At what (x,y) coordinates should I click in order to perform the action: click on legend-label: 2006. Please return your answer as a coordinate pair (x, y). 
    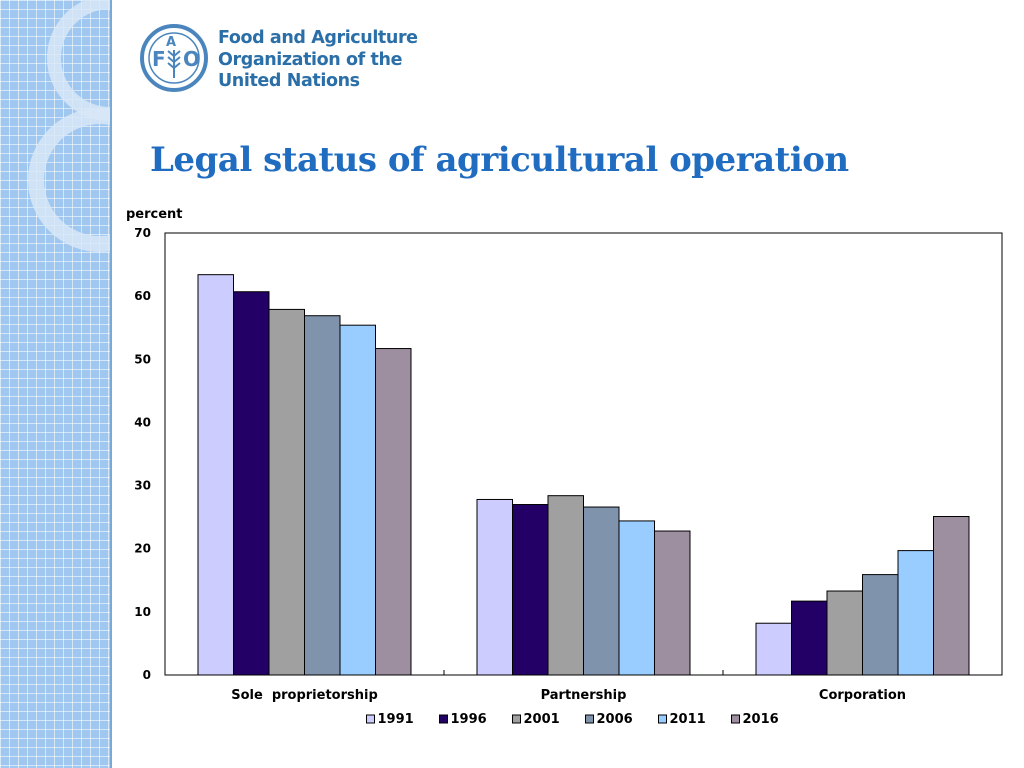
    Looking at the image, I should click on (615, 719).